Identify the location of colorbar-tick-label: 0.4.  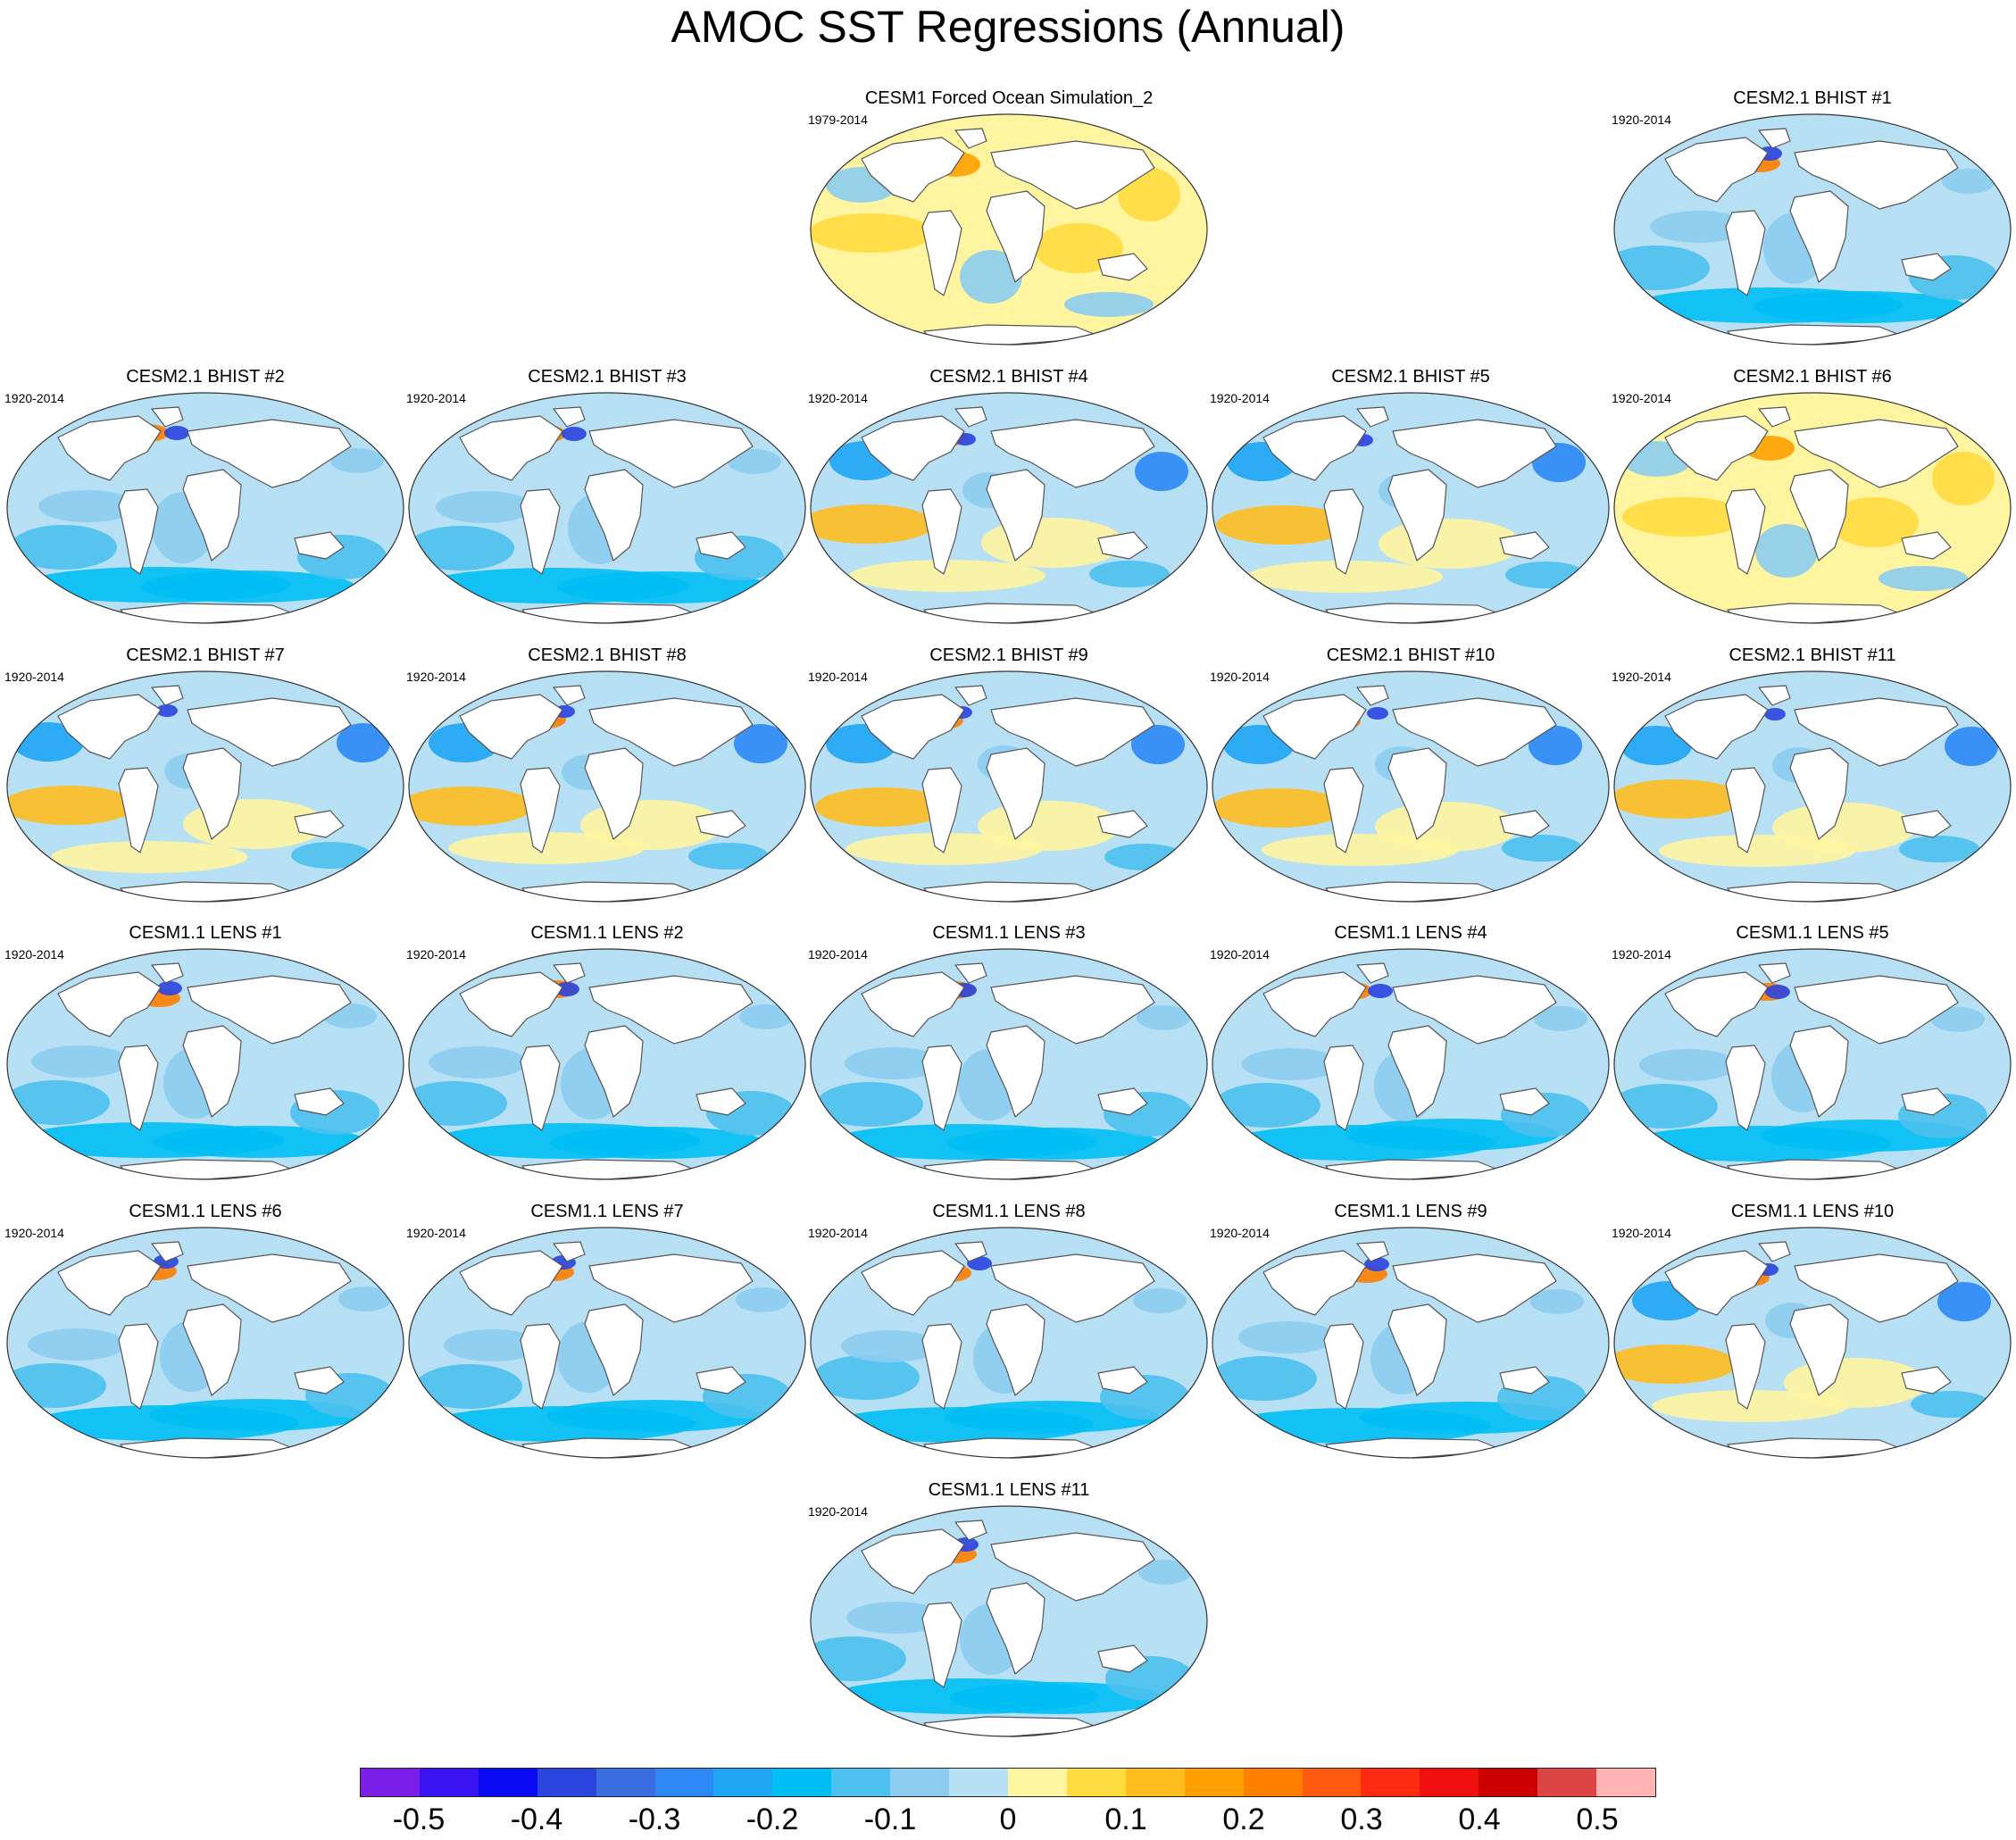
(1479, 1819).